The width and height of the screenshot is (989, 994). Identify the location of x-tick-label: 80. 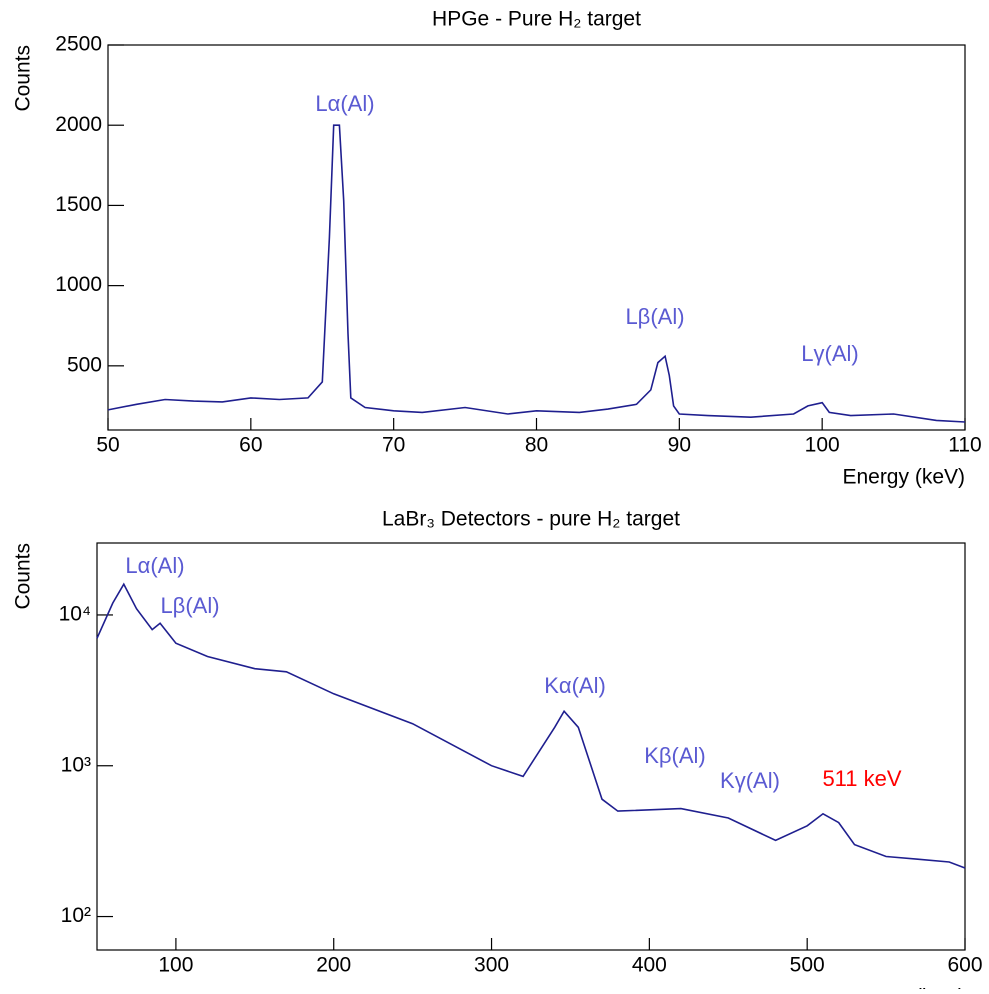
(536, 445).